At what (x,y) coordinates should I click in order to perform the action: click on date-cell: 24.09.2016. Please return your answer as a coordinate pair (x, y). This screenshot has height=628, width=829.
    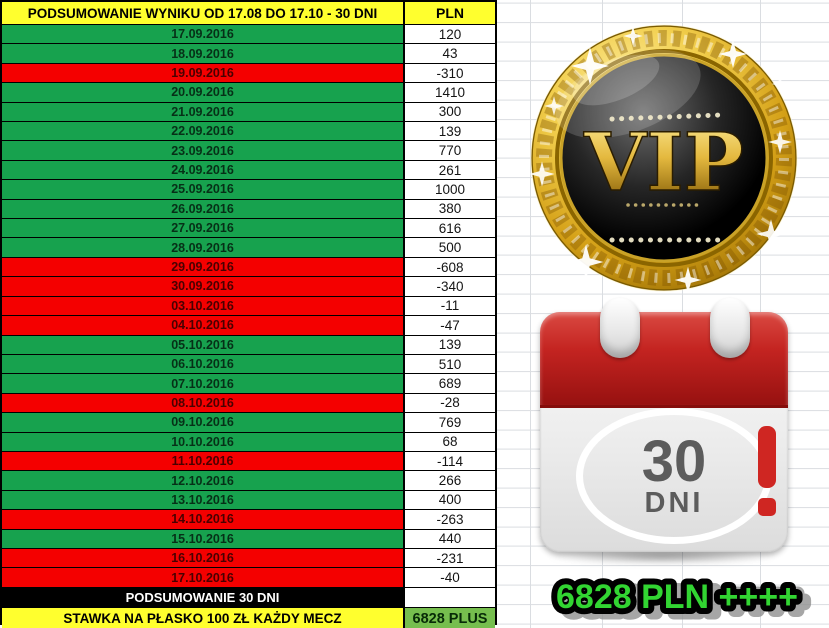
    Looking at the image, I should click on (203, 170).